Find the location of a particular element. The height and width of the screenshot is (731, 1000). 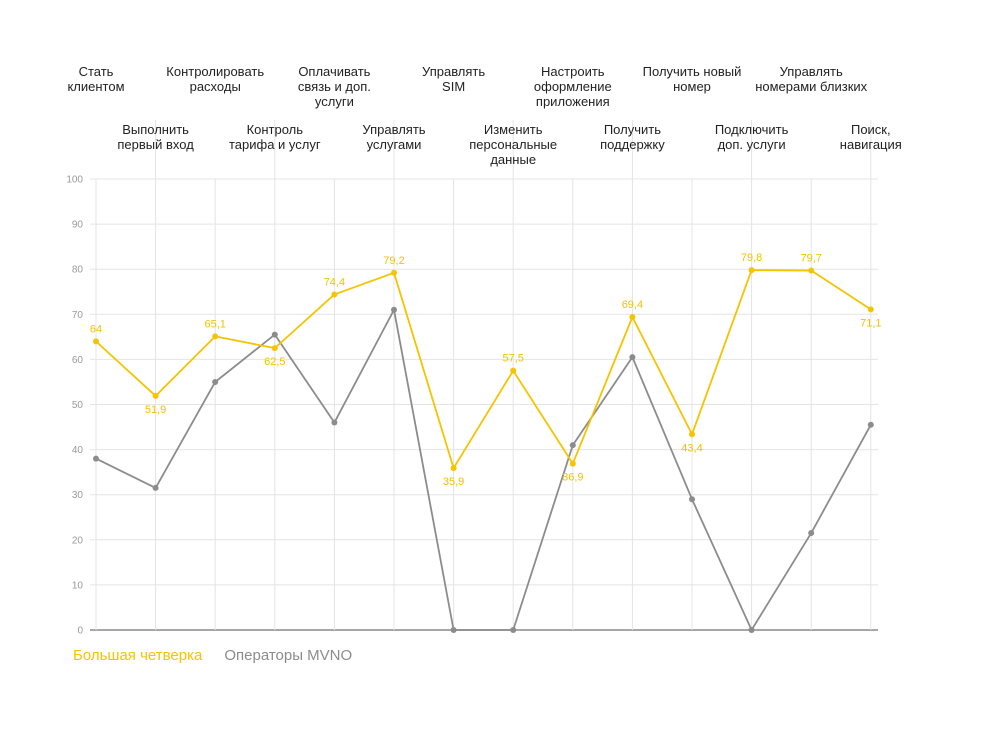

category-label-line: оформление is located at coordinates (573, 86).